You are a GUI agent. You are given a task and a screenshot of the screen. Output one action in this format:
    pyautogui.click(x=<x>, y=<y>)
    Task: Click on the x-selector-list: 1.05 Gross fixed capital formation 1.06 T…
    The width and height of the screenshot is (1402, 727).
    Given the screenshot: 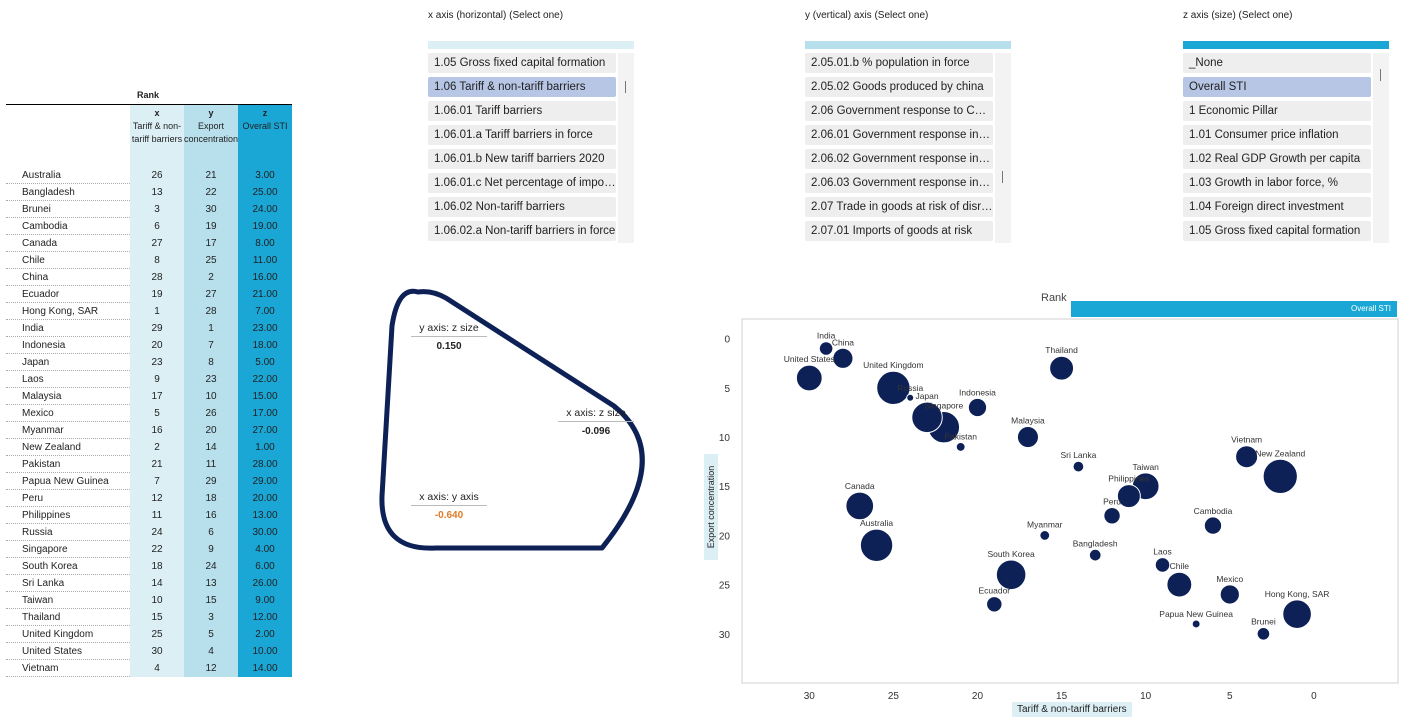 What is the action you would take?
    pyautogui.click(x=522, y=149)
    